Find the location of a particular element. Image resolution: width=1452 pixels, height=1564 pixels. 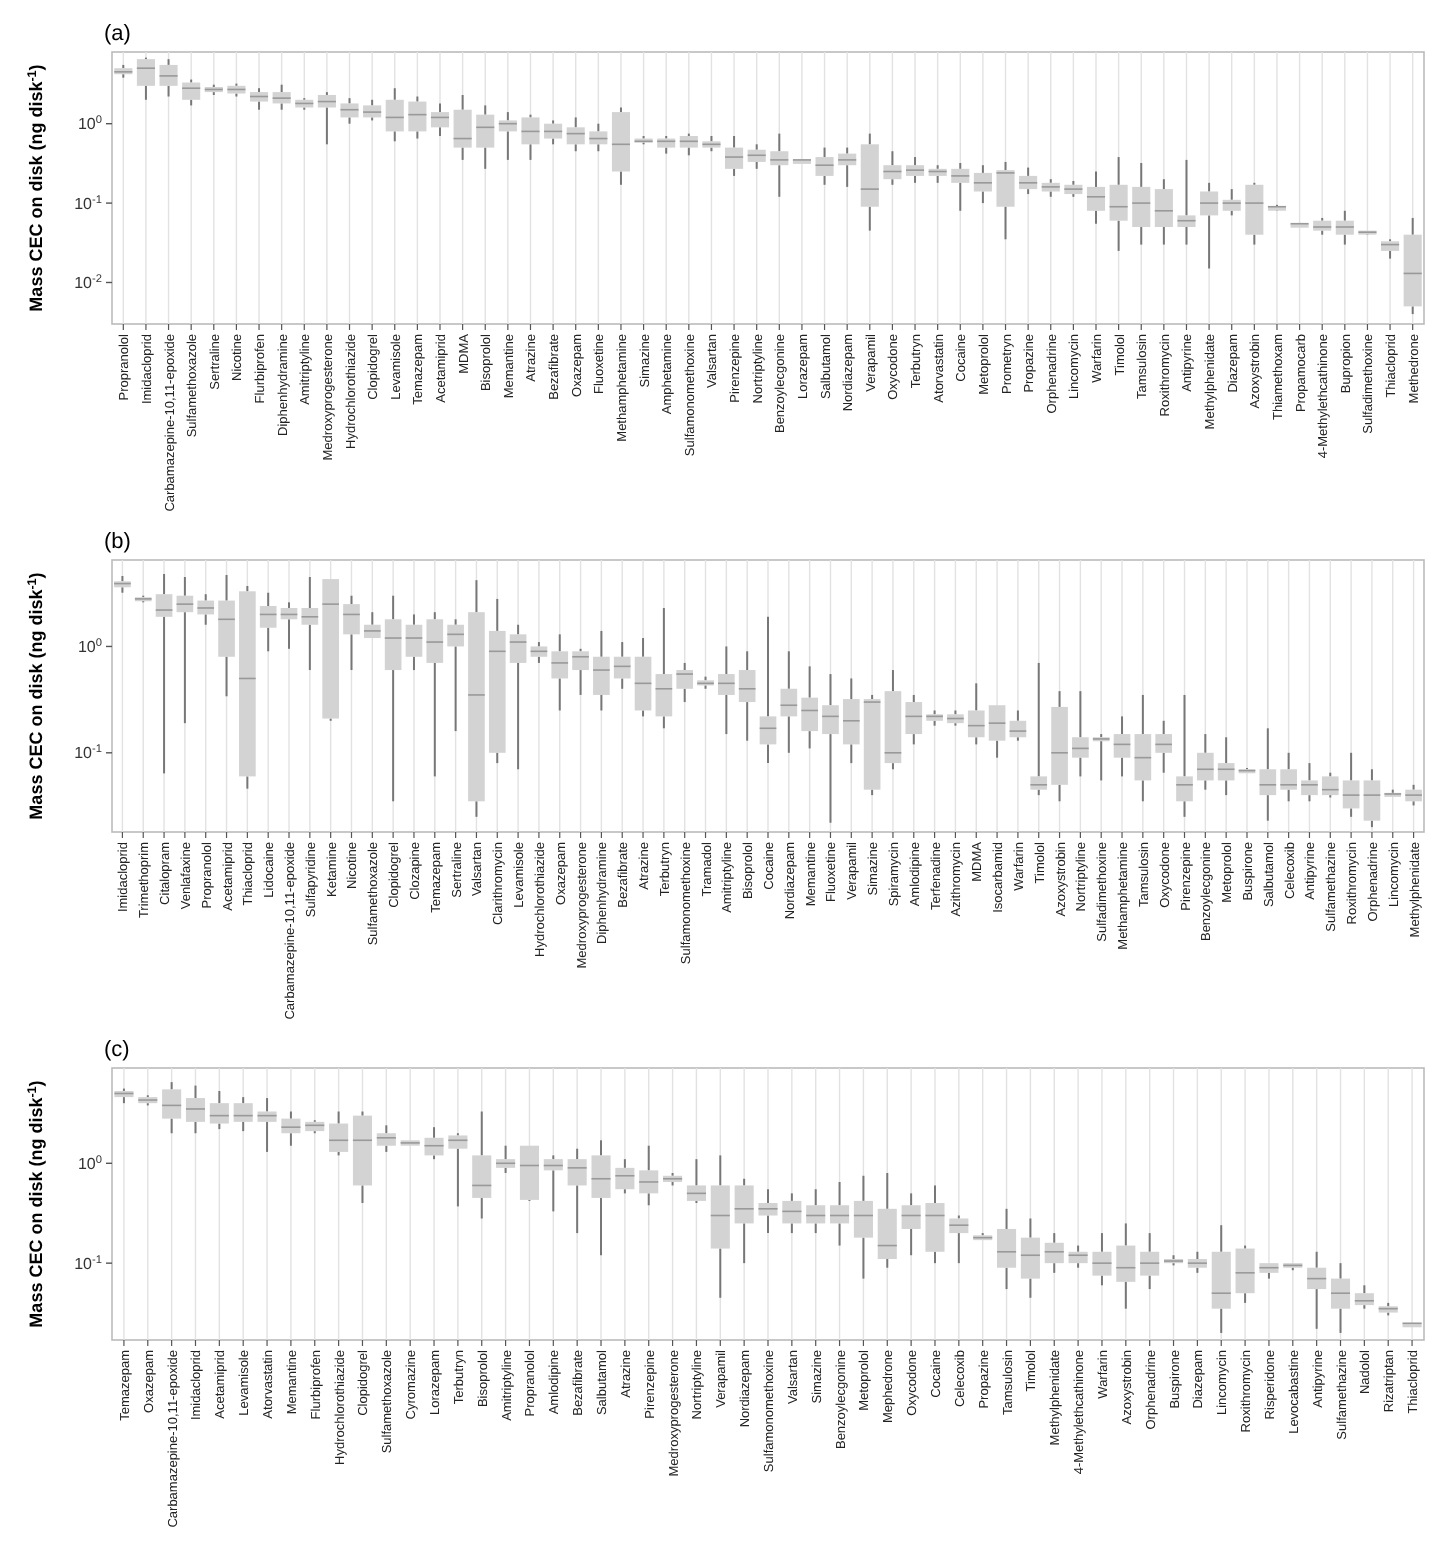

y-tick-label: 10$^{-2}$ is located at coordinates (88, 283).